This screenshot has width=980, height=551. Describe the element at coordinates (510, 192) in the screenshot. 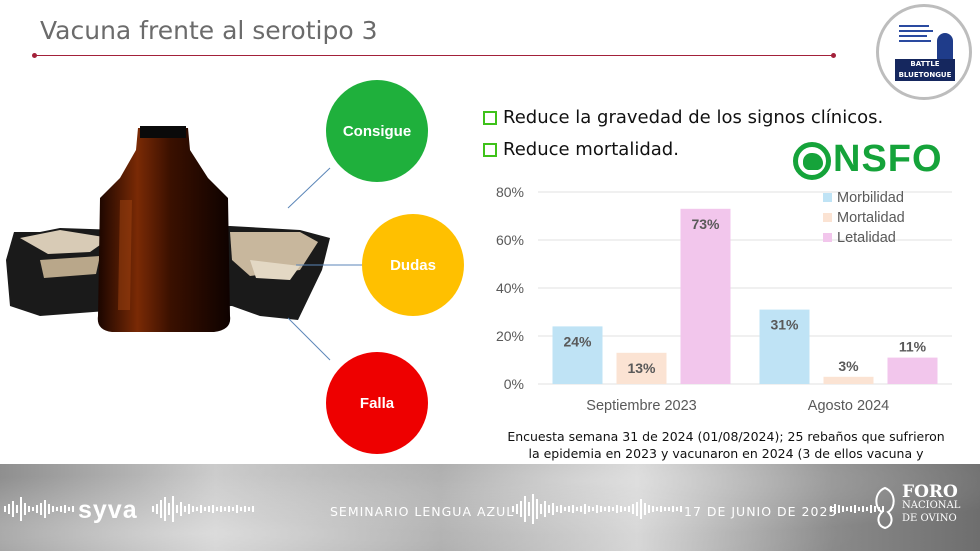

I see `y-tick-label: 80%` at that location.